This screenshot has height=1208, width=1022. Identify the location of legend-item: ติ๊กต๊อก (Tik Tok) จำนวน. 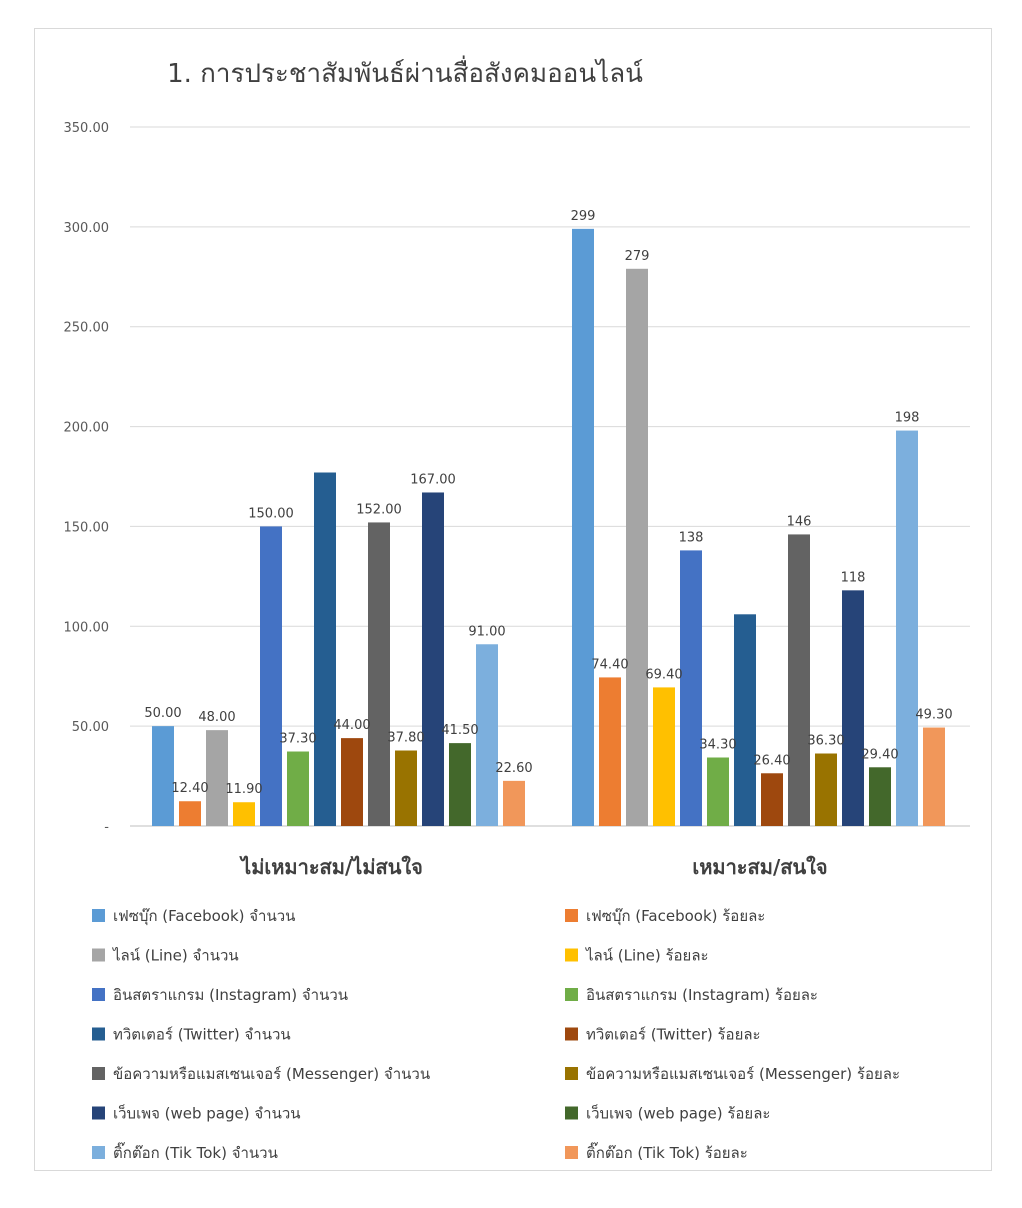
(185, 1152).